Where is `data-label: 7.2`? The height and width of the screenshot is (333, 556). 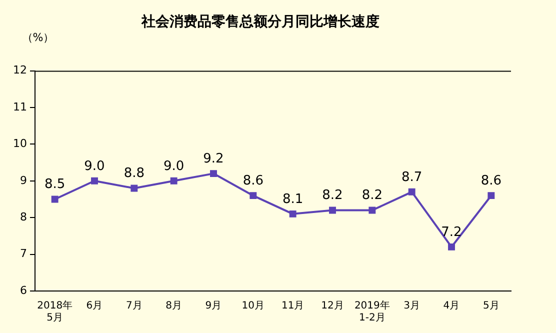
data-label: 7.2 is located at coordinates (451, 232).